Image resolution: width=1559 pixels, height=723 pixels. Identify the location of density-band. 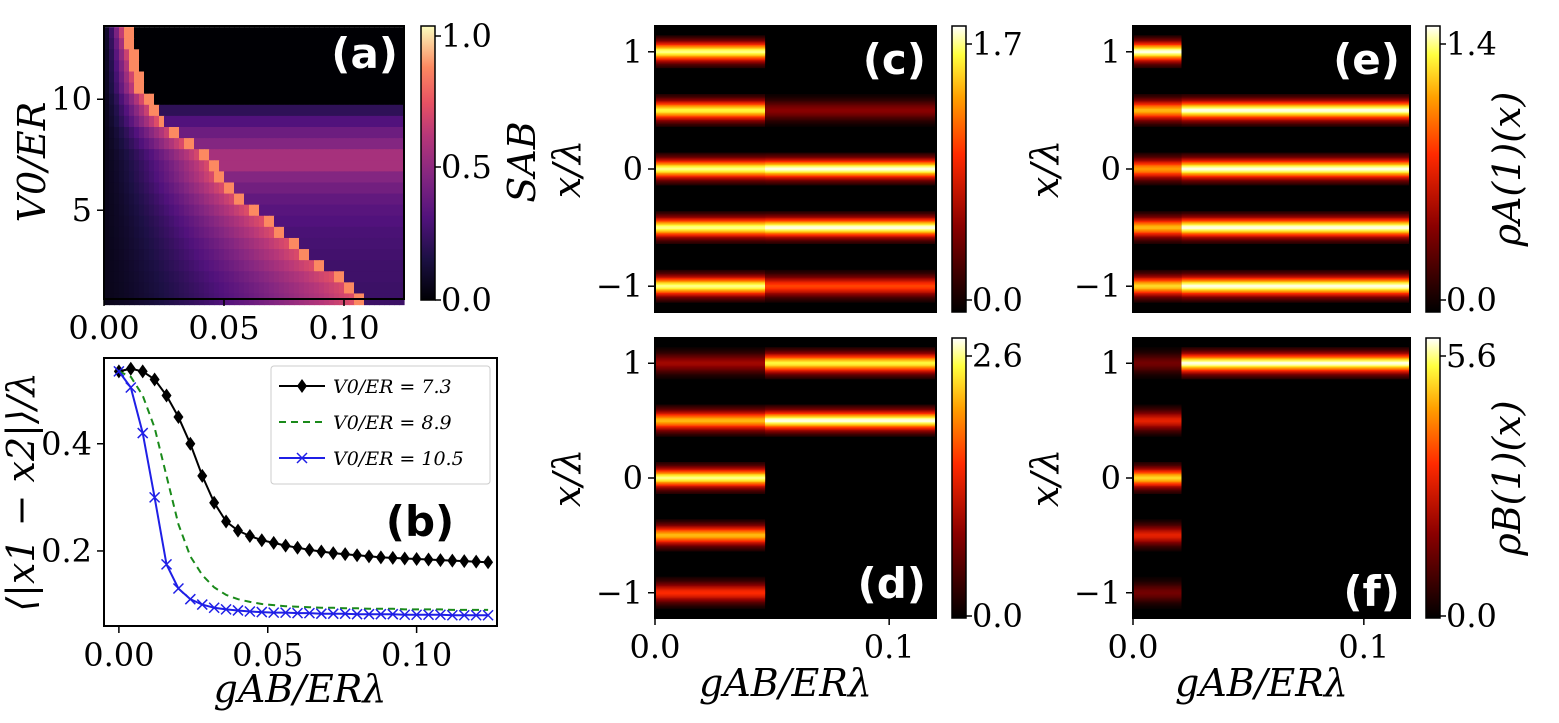
(1295, 227).